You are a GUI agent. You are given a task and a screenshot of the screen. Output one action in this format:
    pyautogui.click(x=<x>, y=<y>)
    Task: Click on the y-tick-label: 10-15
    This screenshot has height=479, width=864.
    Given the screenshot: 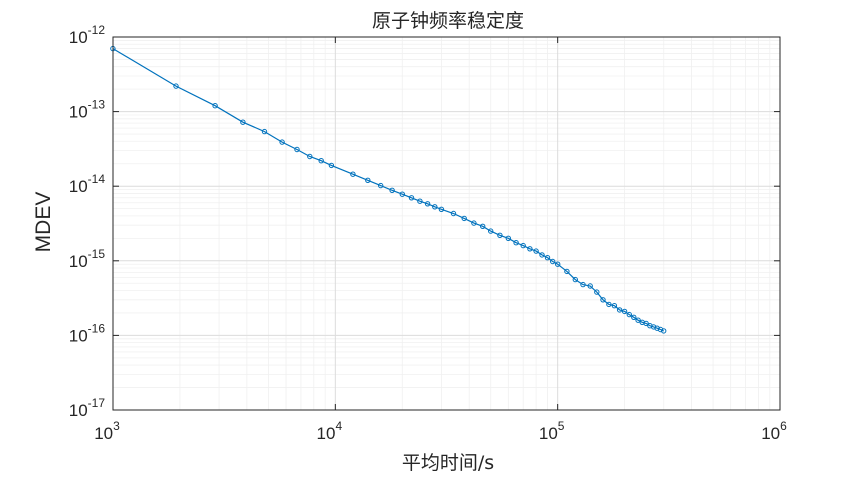 What is the action you would take?
    pyautogui.click(x=87, y=259)
    